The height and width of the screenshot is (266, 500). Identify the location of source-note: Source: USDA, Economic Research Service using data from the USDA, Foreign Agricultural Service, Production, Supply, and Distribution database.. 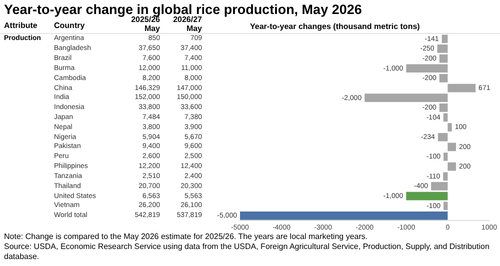
(247, 252).